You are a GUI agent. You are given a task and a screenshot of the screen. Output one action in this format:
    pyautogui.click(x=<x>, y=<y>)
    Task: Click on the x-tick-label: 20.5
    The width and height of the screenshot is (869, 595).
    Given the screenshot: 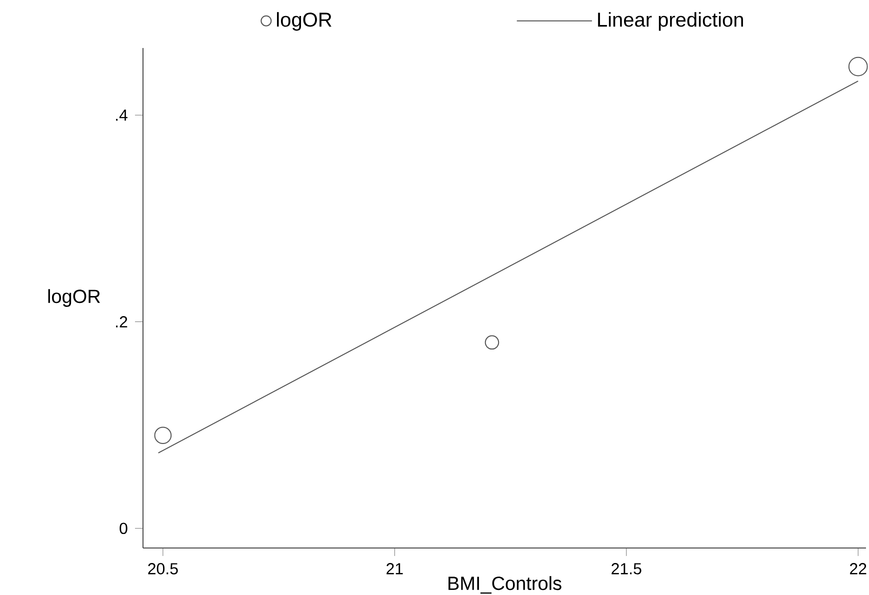 What is the action you would take?
    pyautogui.click(x=163, y=568)
    